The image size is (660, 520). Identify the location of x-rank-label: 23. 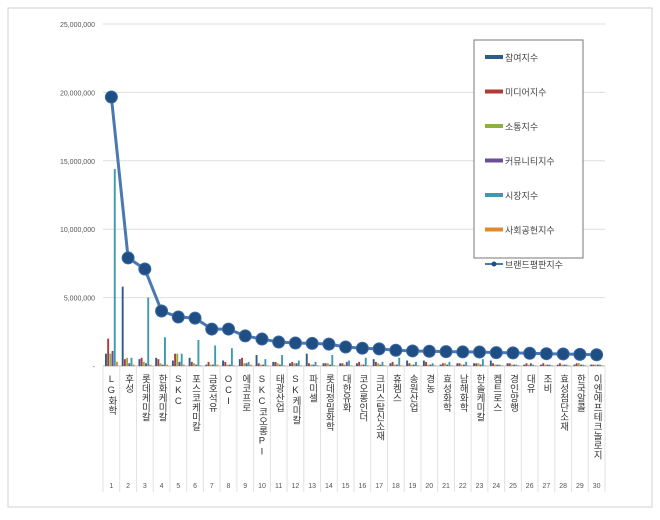
(480, 486).